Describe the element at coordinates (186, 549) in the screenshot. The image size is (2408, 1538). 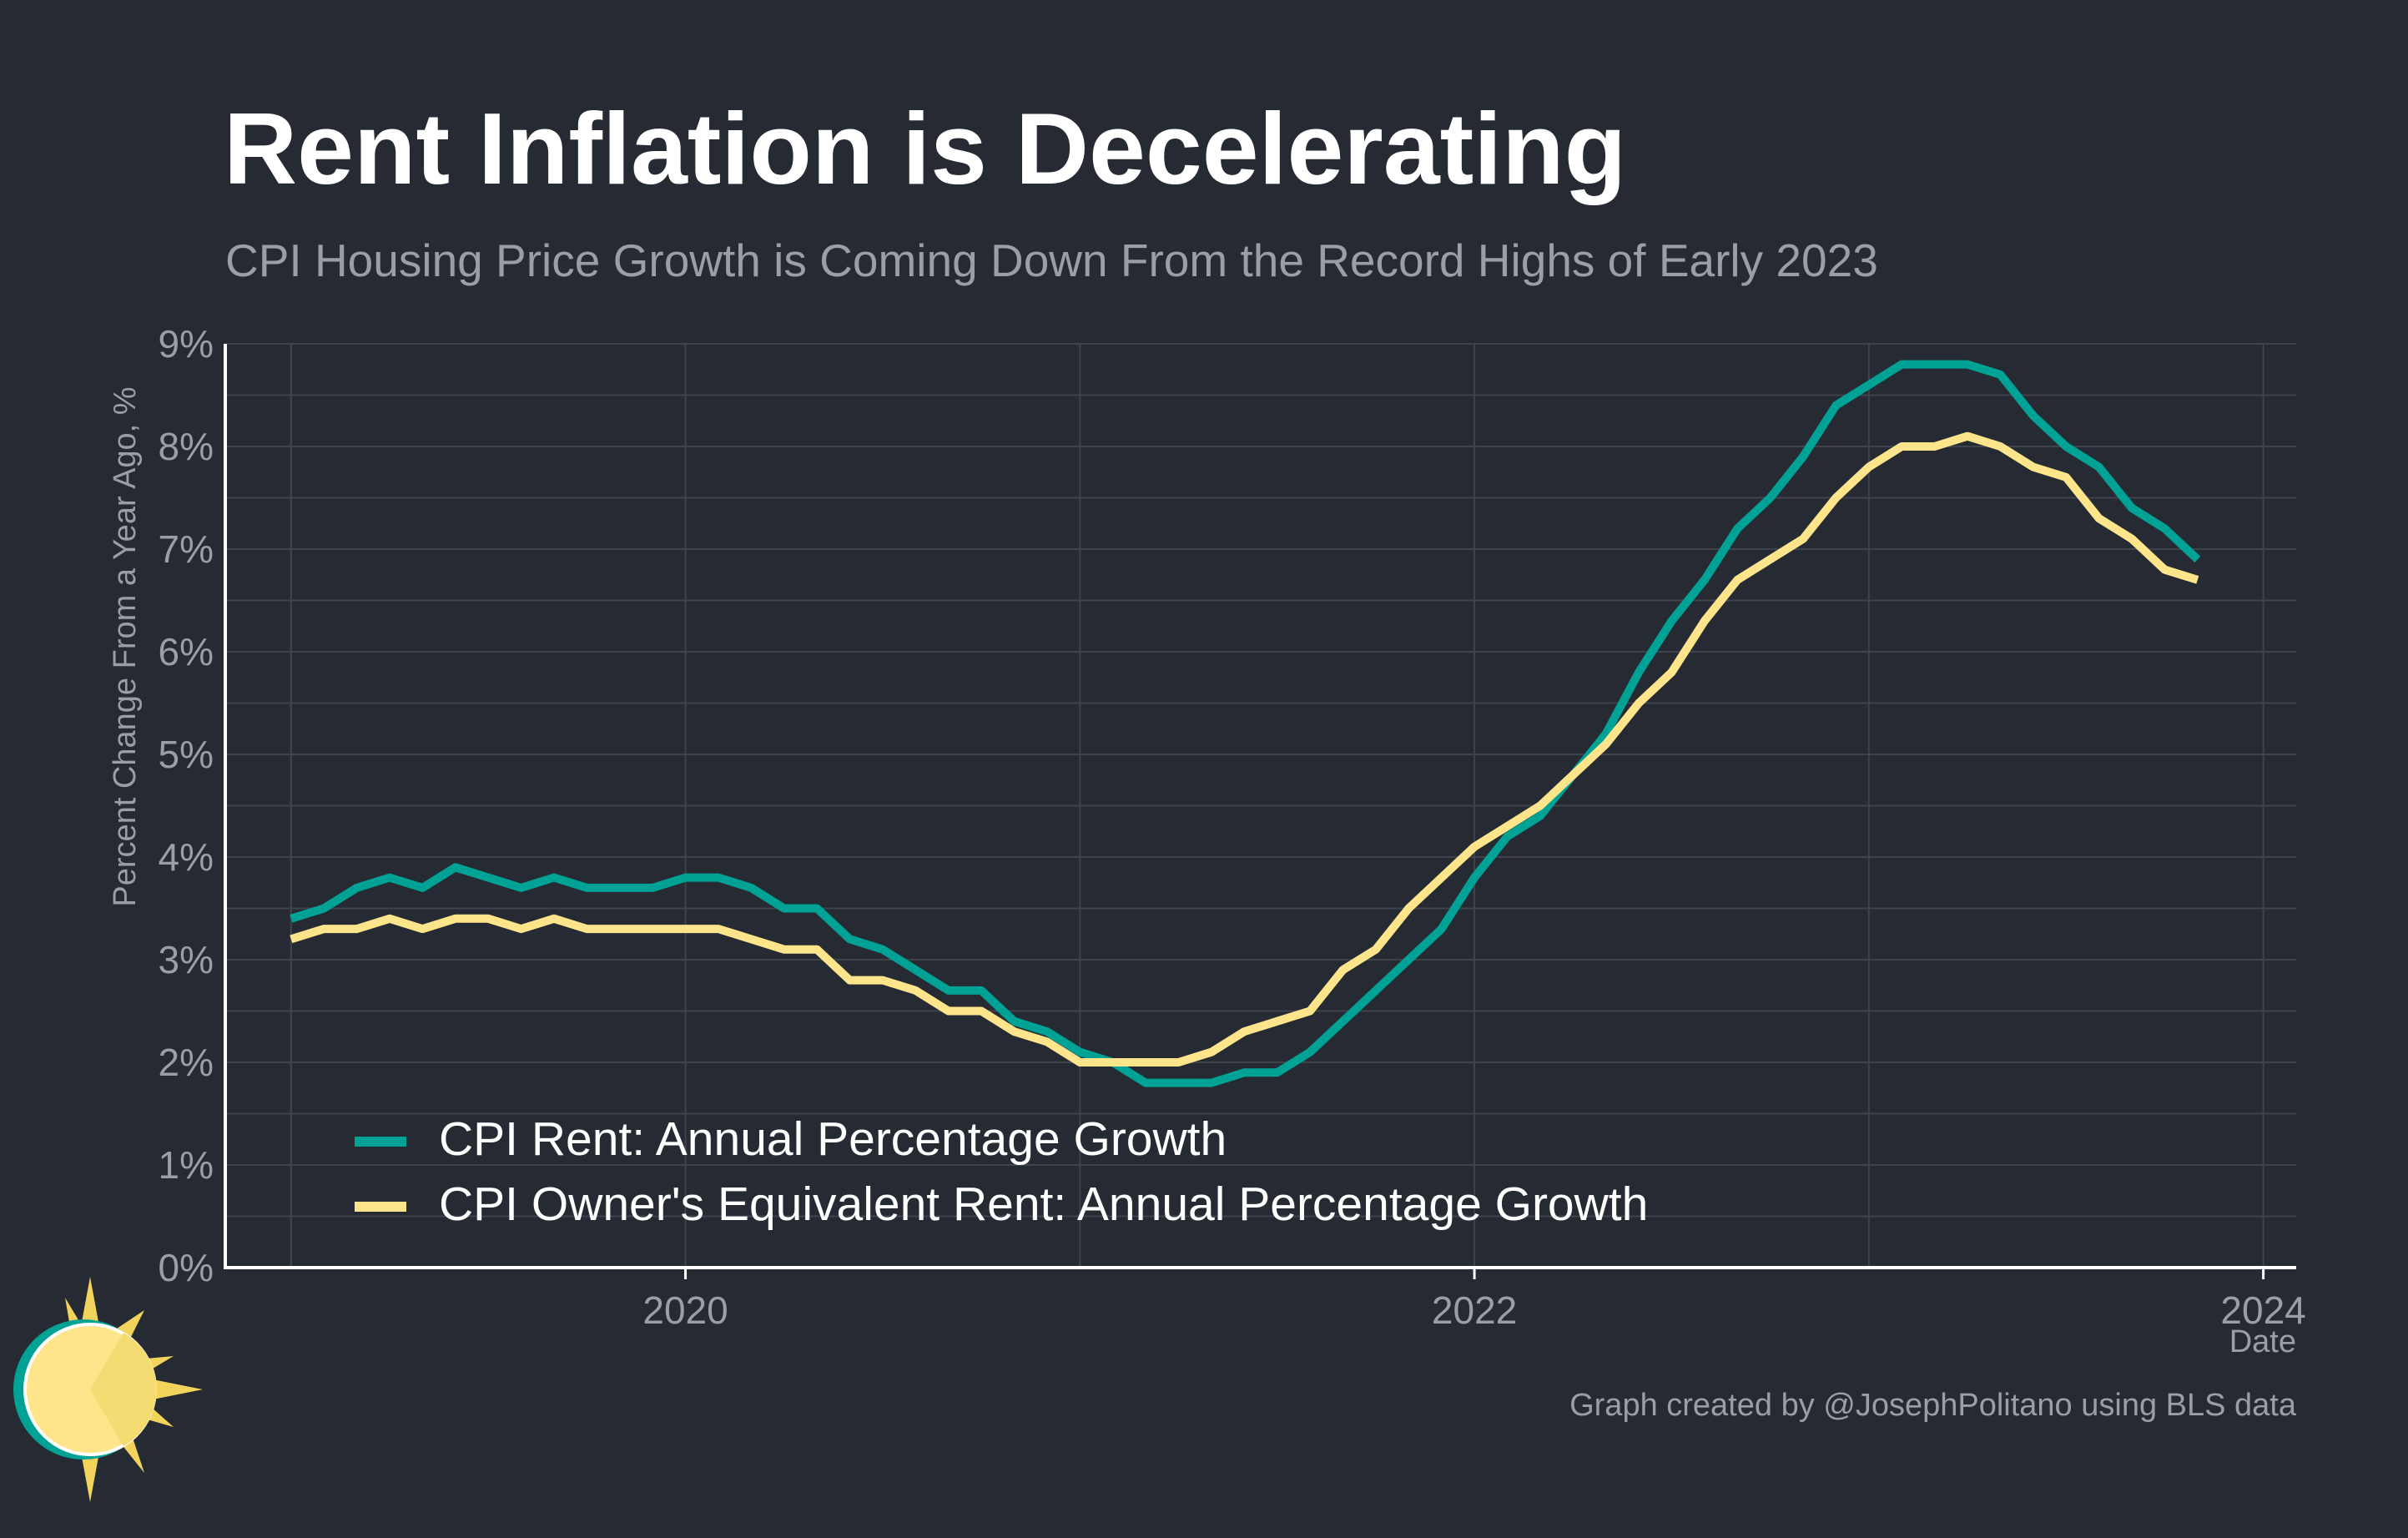
I see `y-tick-label: 7%` at that location.